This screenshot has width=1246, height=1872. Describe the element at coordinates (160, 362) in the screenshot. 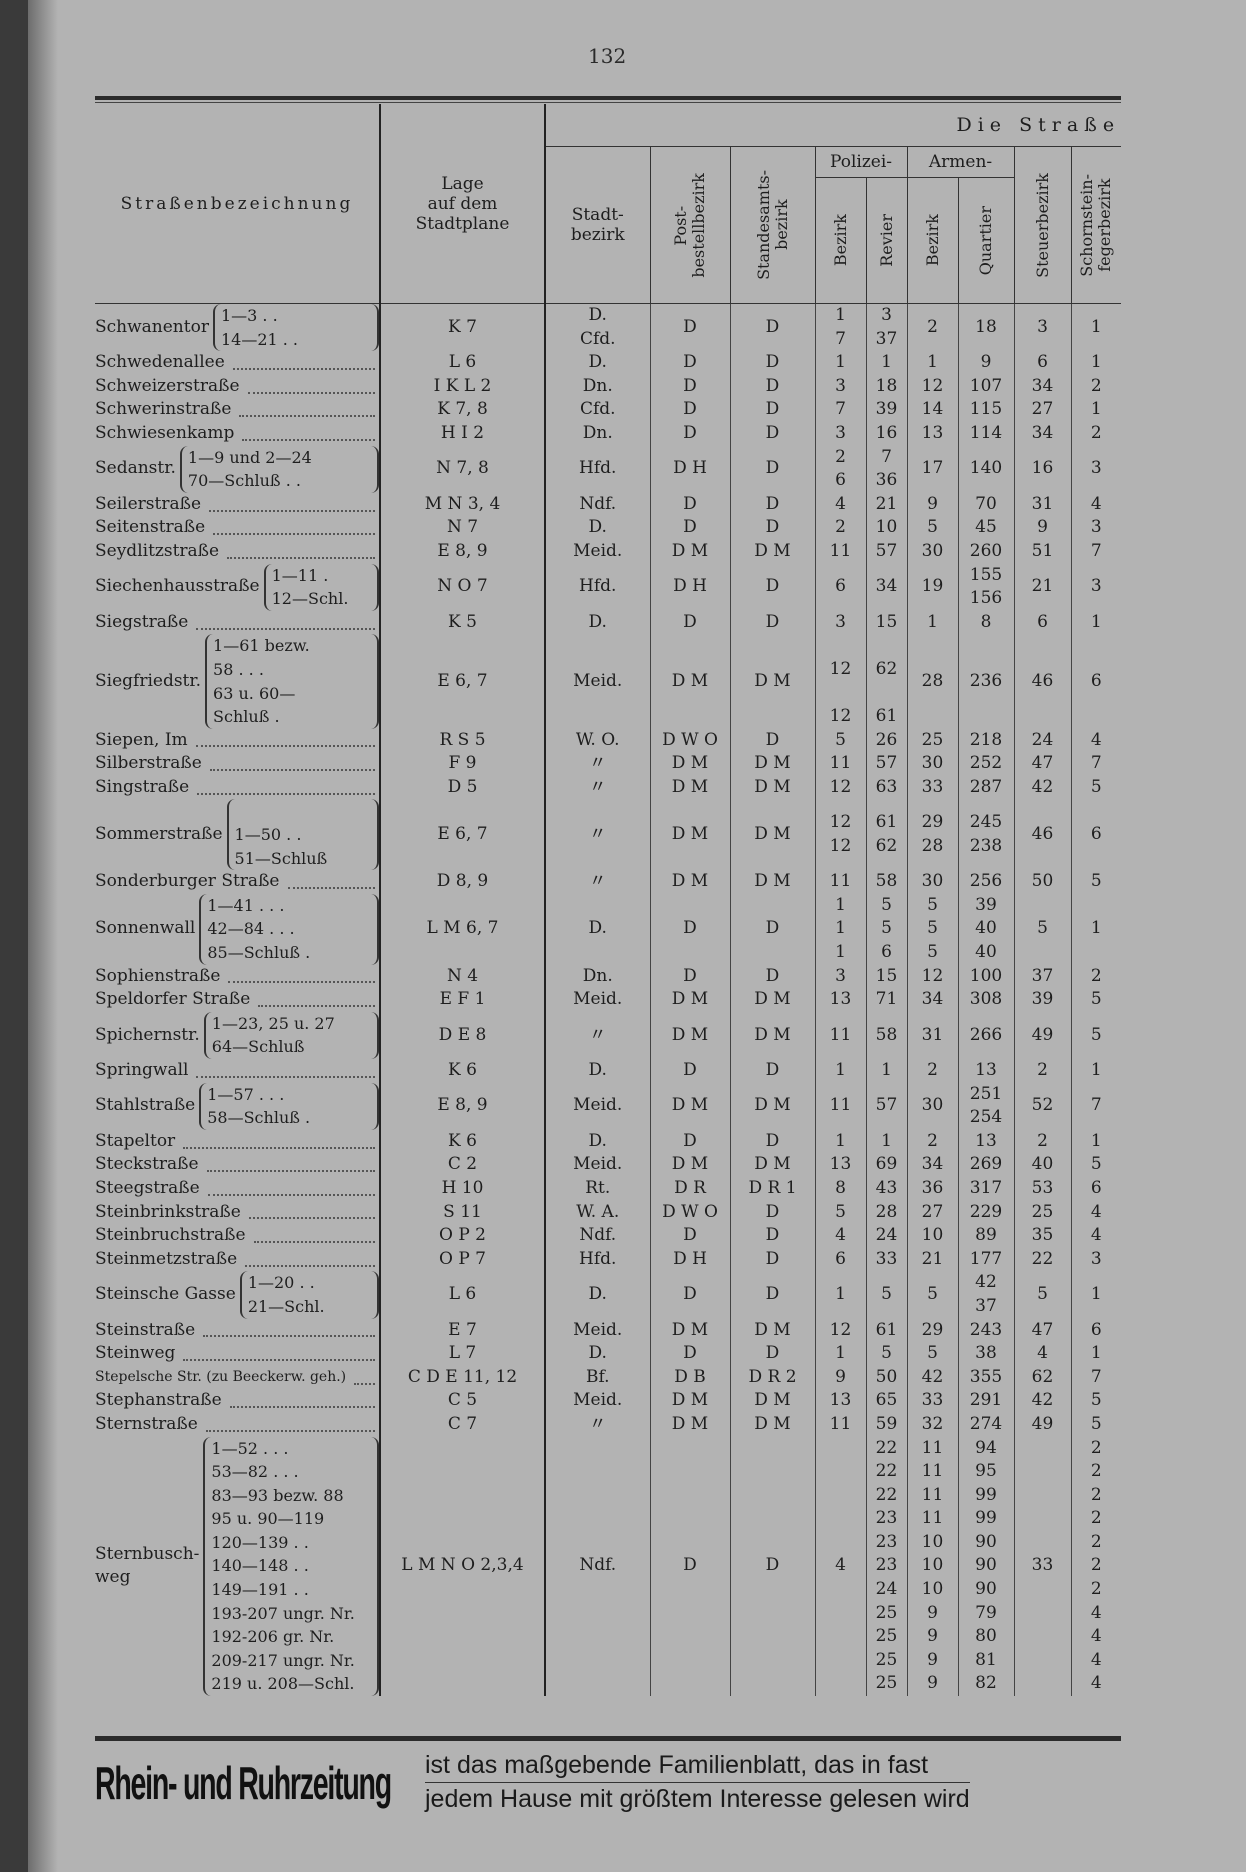

I see `street-name: Schwedenallee` at that location.